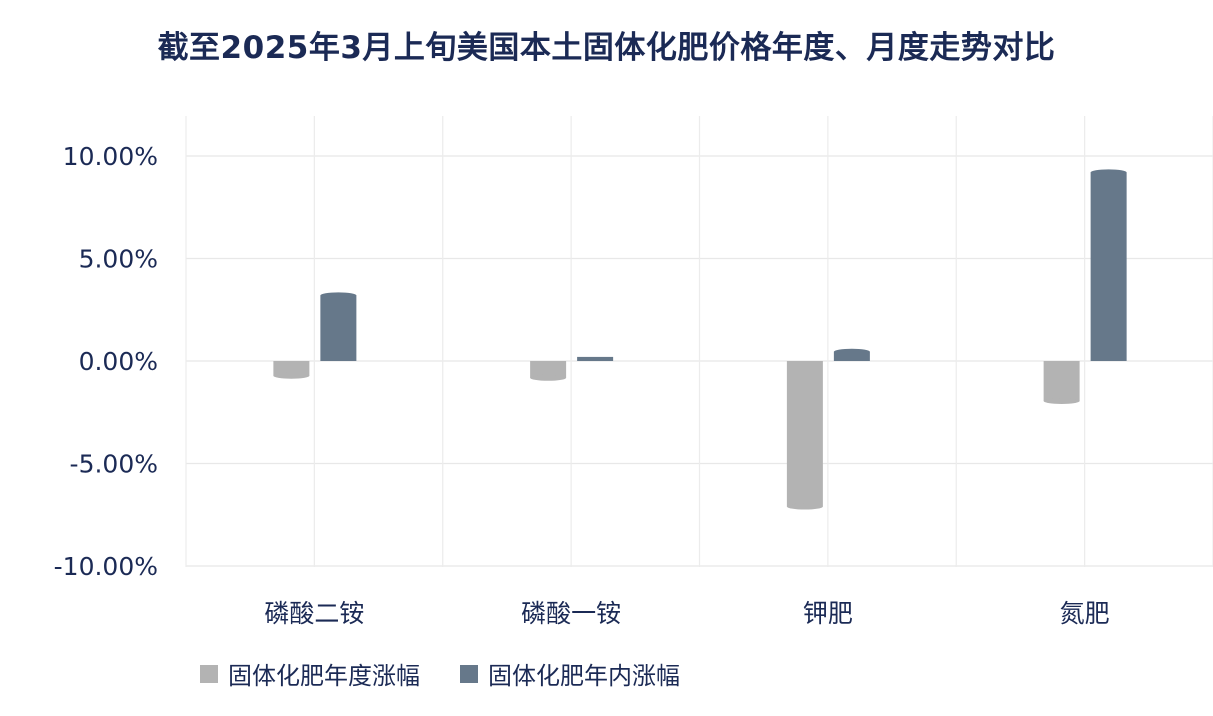 The height and width of the screenshot is (716, 1213). Describe the element at coordinates (324, 676) in the screenshot. I see `legend-label-annual: 固体化肥年度涨幅` at that location.